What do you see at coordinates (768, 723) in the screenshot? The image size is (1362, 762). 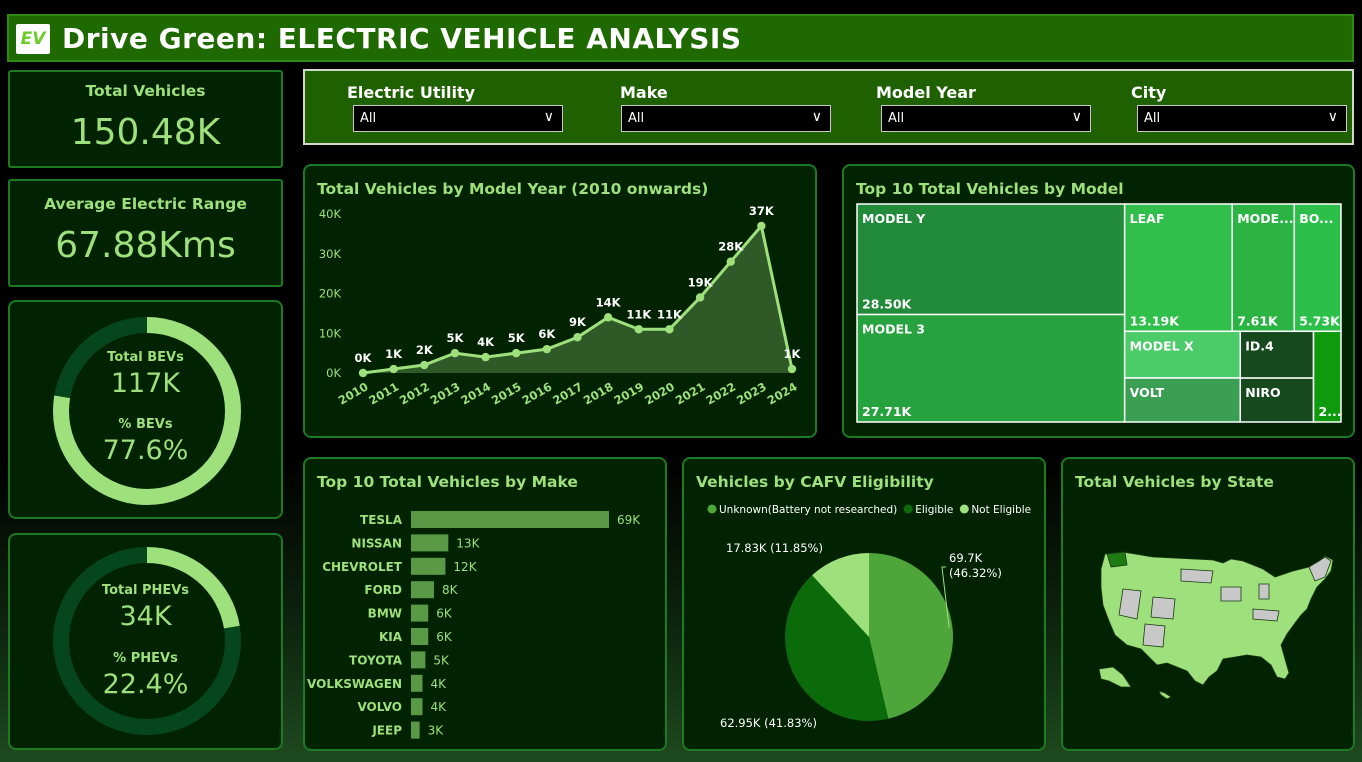 I see `pie-data-label: 62.95K (41.83%)` at bounding box center [768, 723].